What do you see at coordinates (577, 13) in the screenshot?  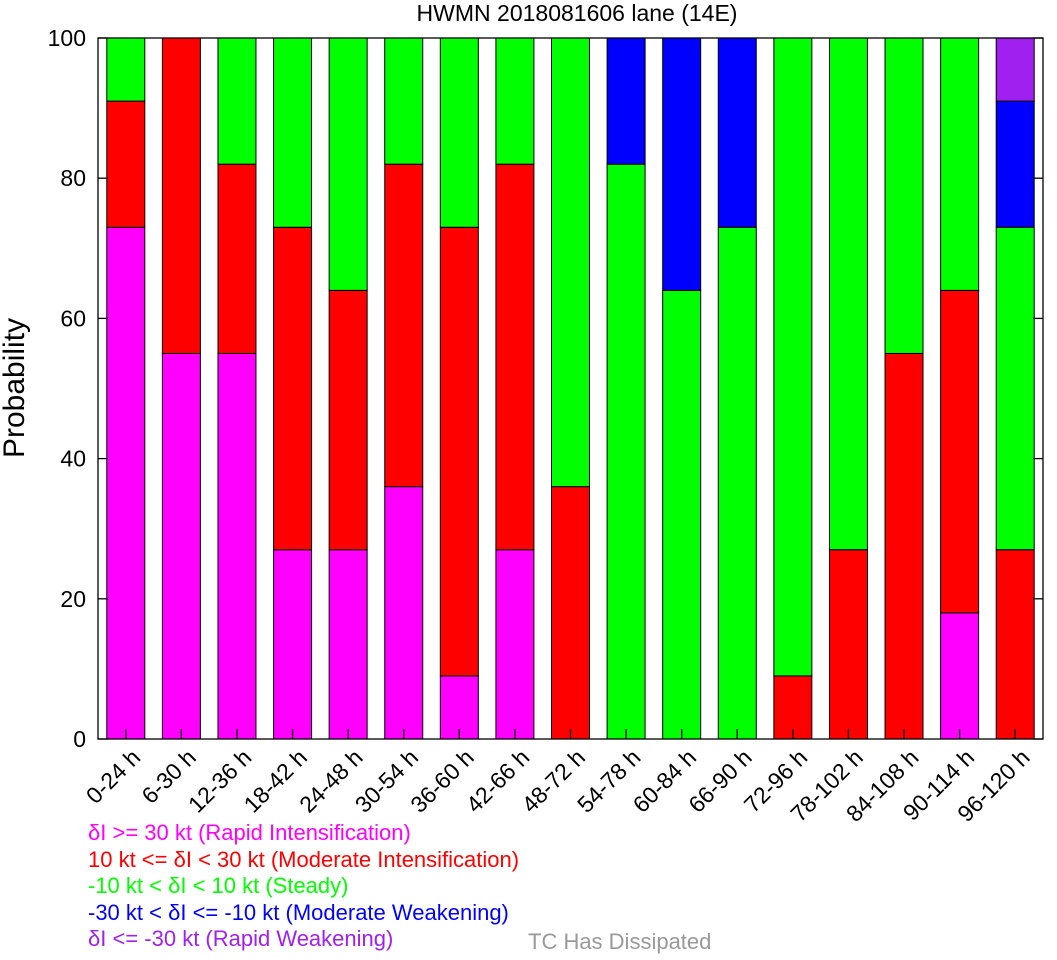 I see `chart-title: HWMN 2018081606 lane (14E)` at bounding box center [577, 13].